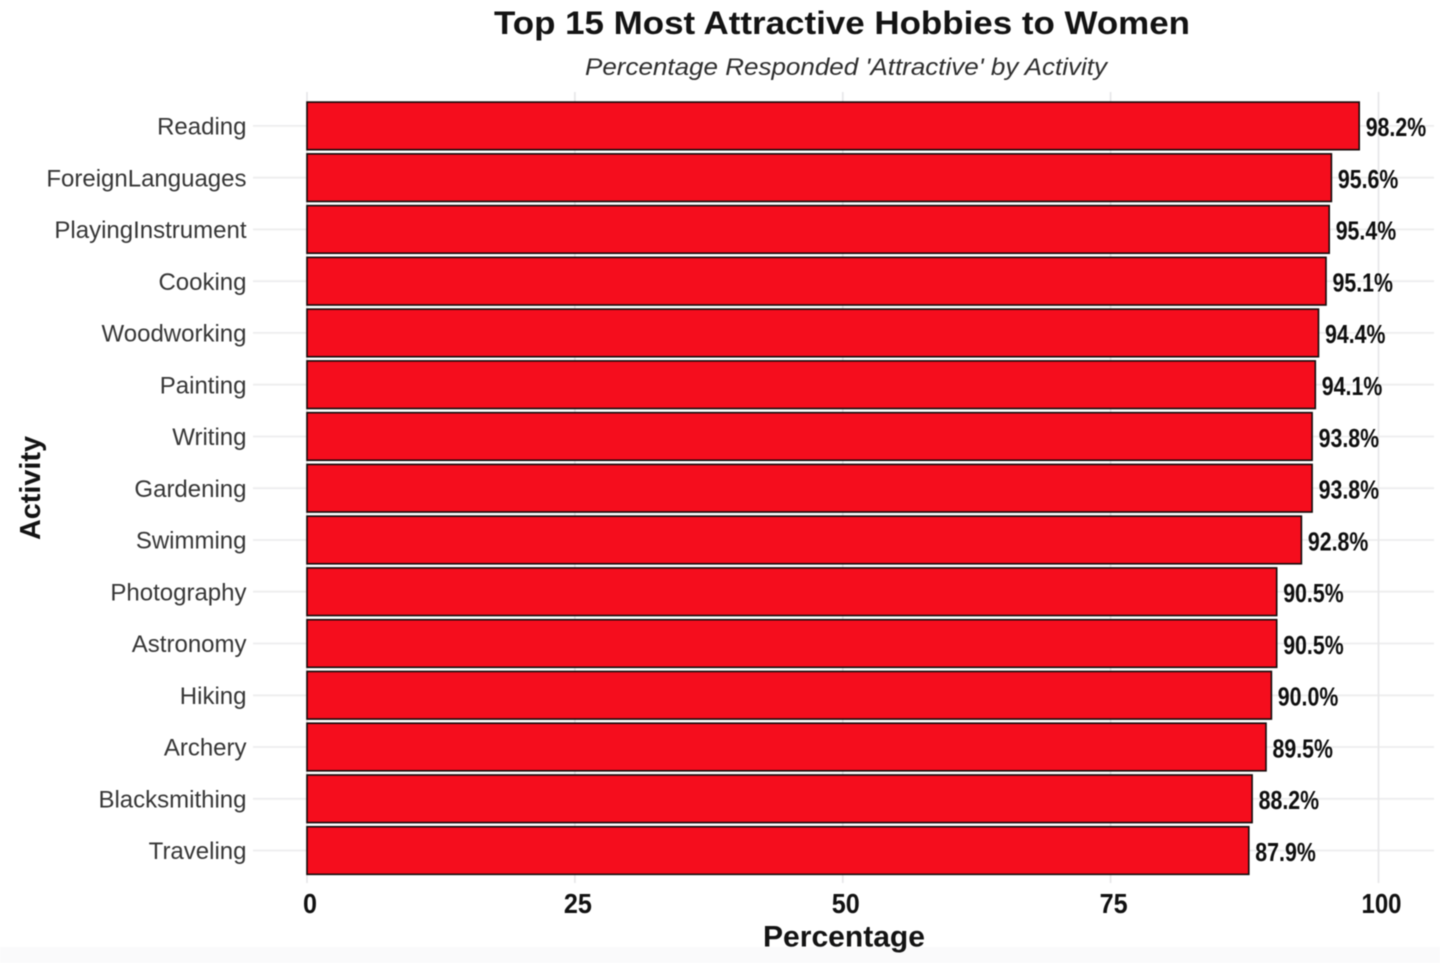  Describe the element at coordinates (1114, 903) in the screenshot. I see `svg-text: 75` at that location.